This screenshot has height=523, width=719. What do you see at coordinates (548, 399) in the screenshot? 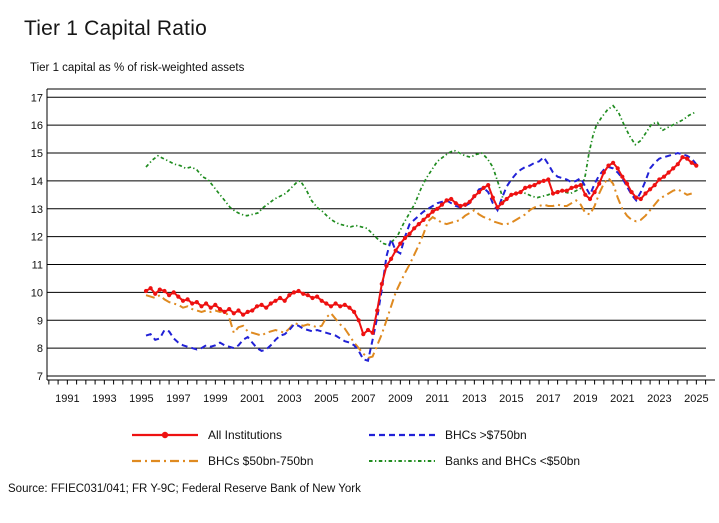
I see `x-tick-label: 2017` at bounding box center [548, 399].